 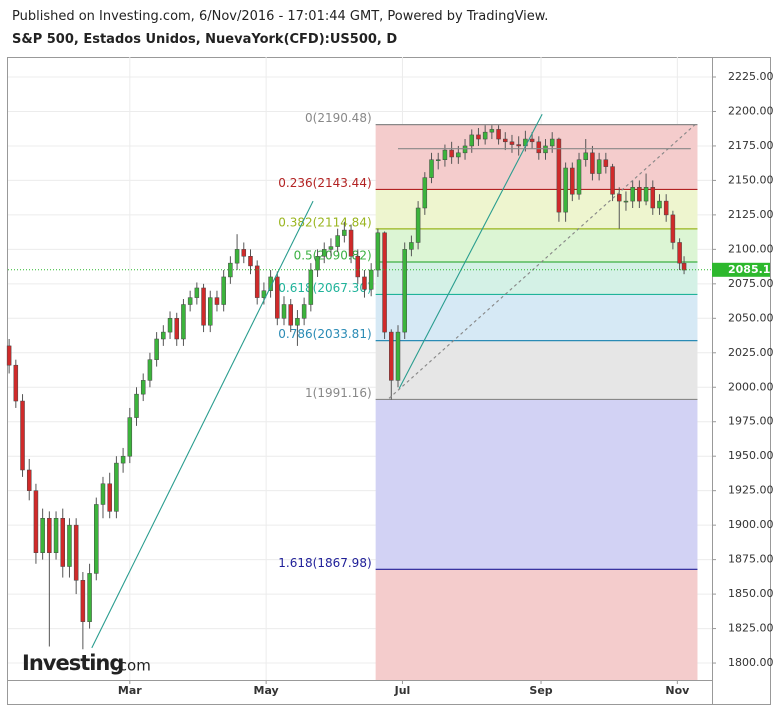 I want to click on y-tick-label: 2025.00, so click(x=751, y=352).